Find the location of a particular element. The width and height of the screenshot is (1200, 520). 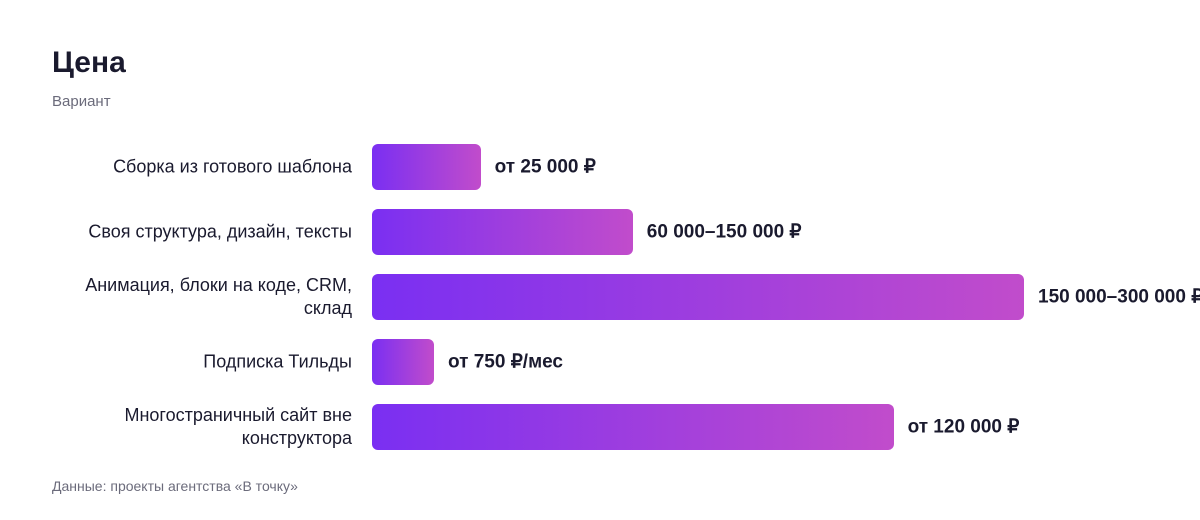

category-label: Анимация, блоки на коде, CRM, склад is located at coordinates (218, 296).